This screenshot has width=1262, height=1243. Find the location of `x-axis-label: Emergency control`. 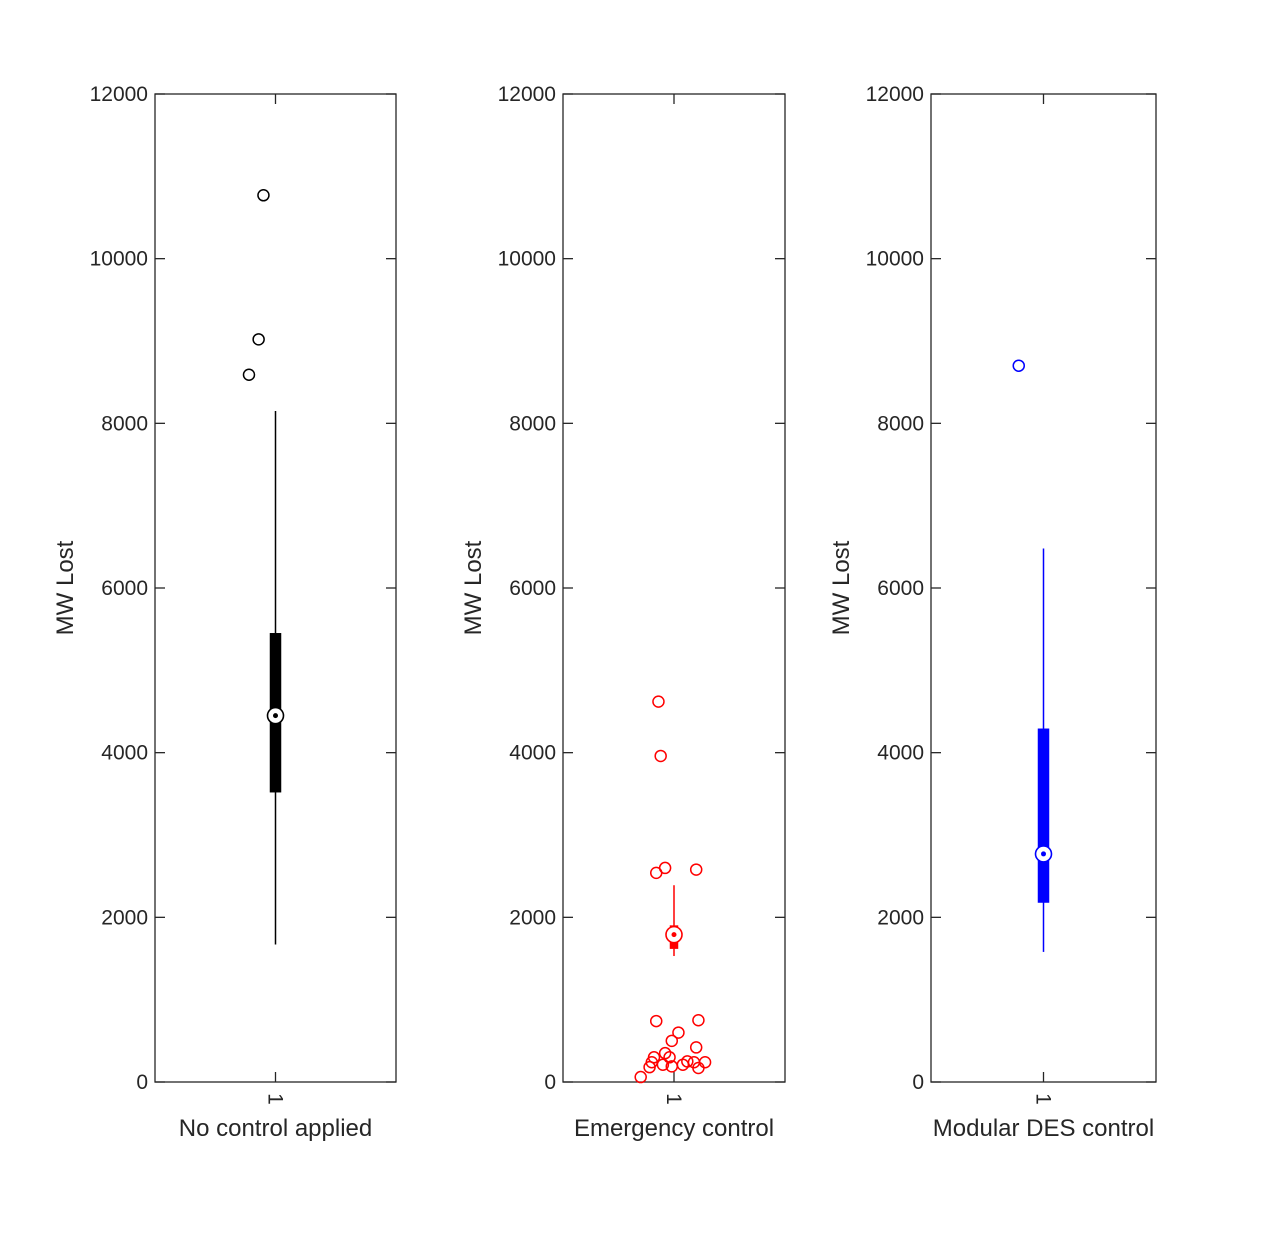

x-axis-label: Emergency control is located at coordinates (674, 1128).